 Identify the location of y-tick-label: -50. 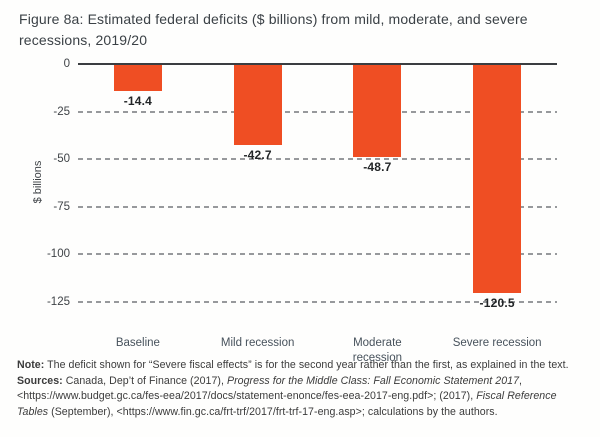
(61, 159).